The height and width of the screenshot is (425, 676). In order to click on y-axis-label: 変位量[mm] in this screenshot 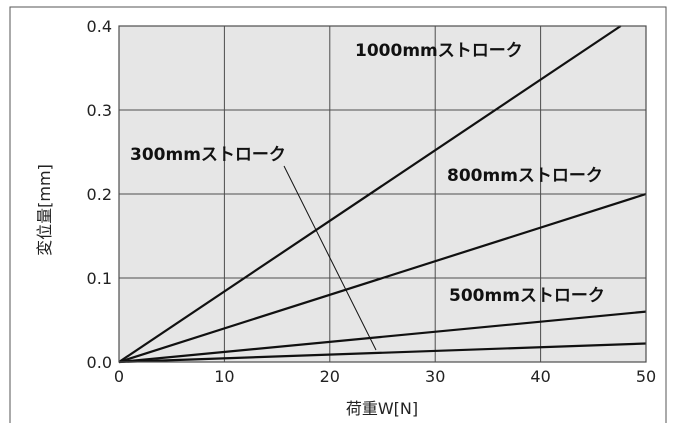, I will do `click(44, 210)`.